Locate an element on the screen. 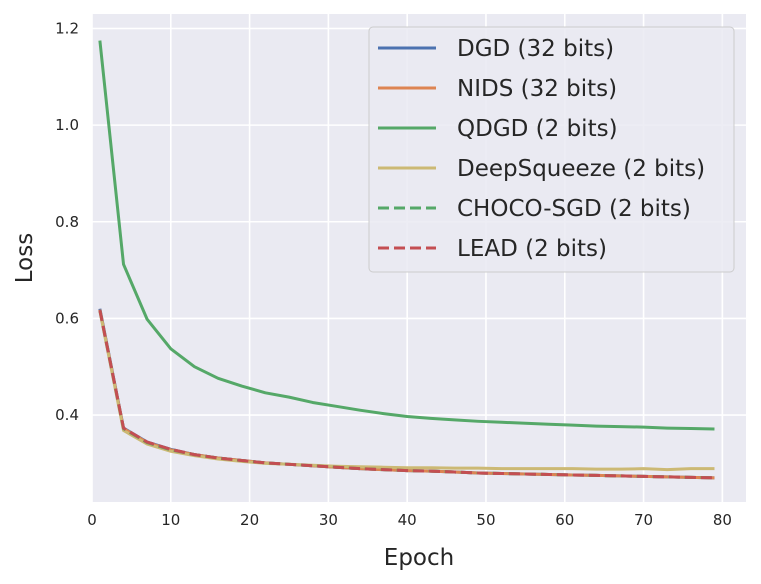 This screenshot has width=761, height=584. y-tick-label: 1.0 is located at coordinates (67, 125).